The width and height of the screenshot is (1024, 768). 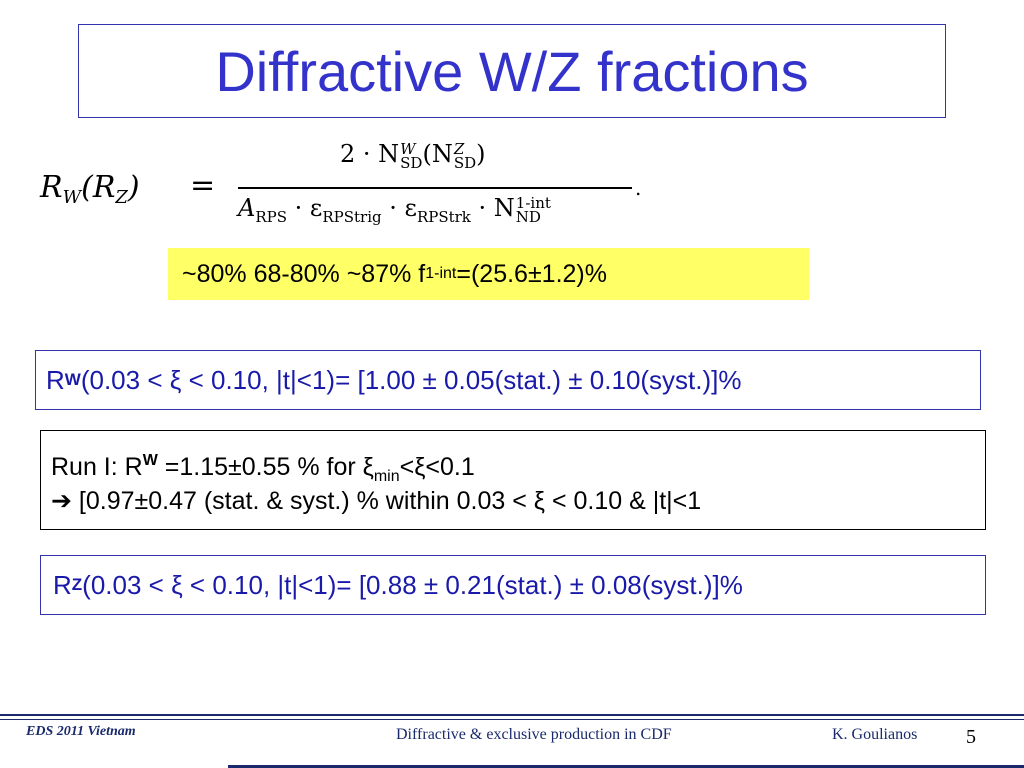 What do you see at coordinates (492, 208) in the screenshot?
I see `denom-n: · N` at bounding box center [492, 208].